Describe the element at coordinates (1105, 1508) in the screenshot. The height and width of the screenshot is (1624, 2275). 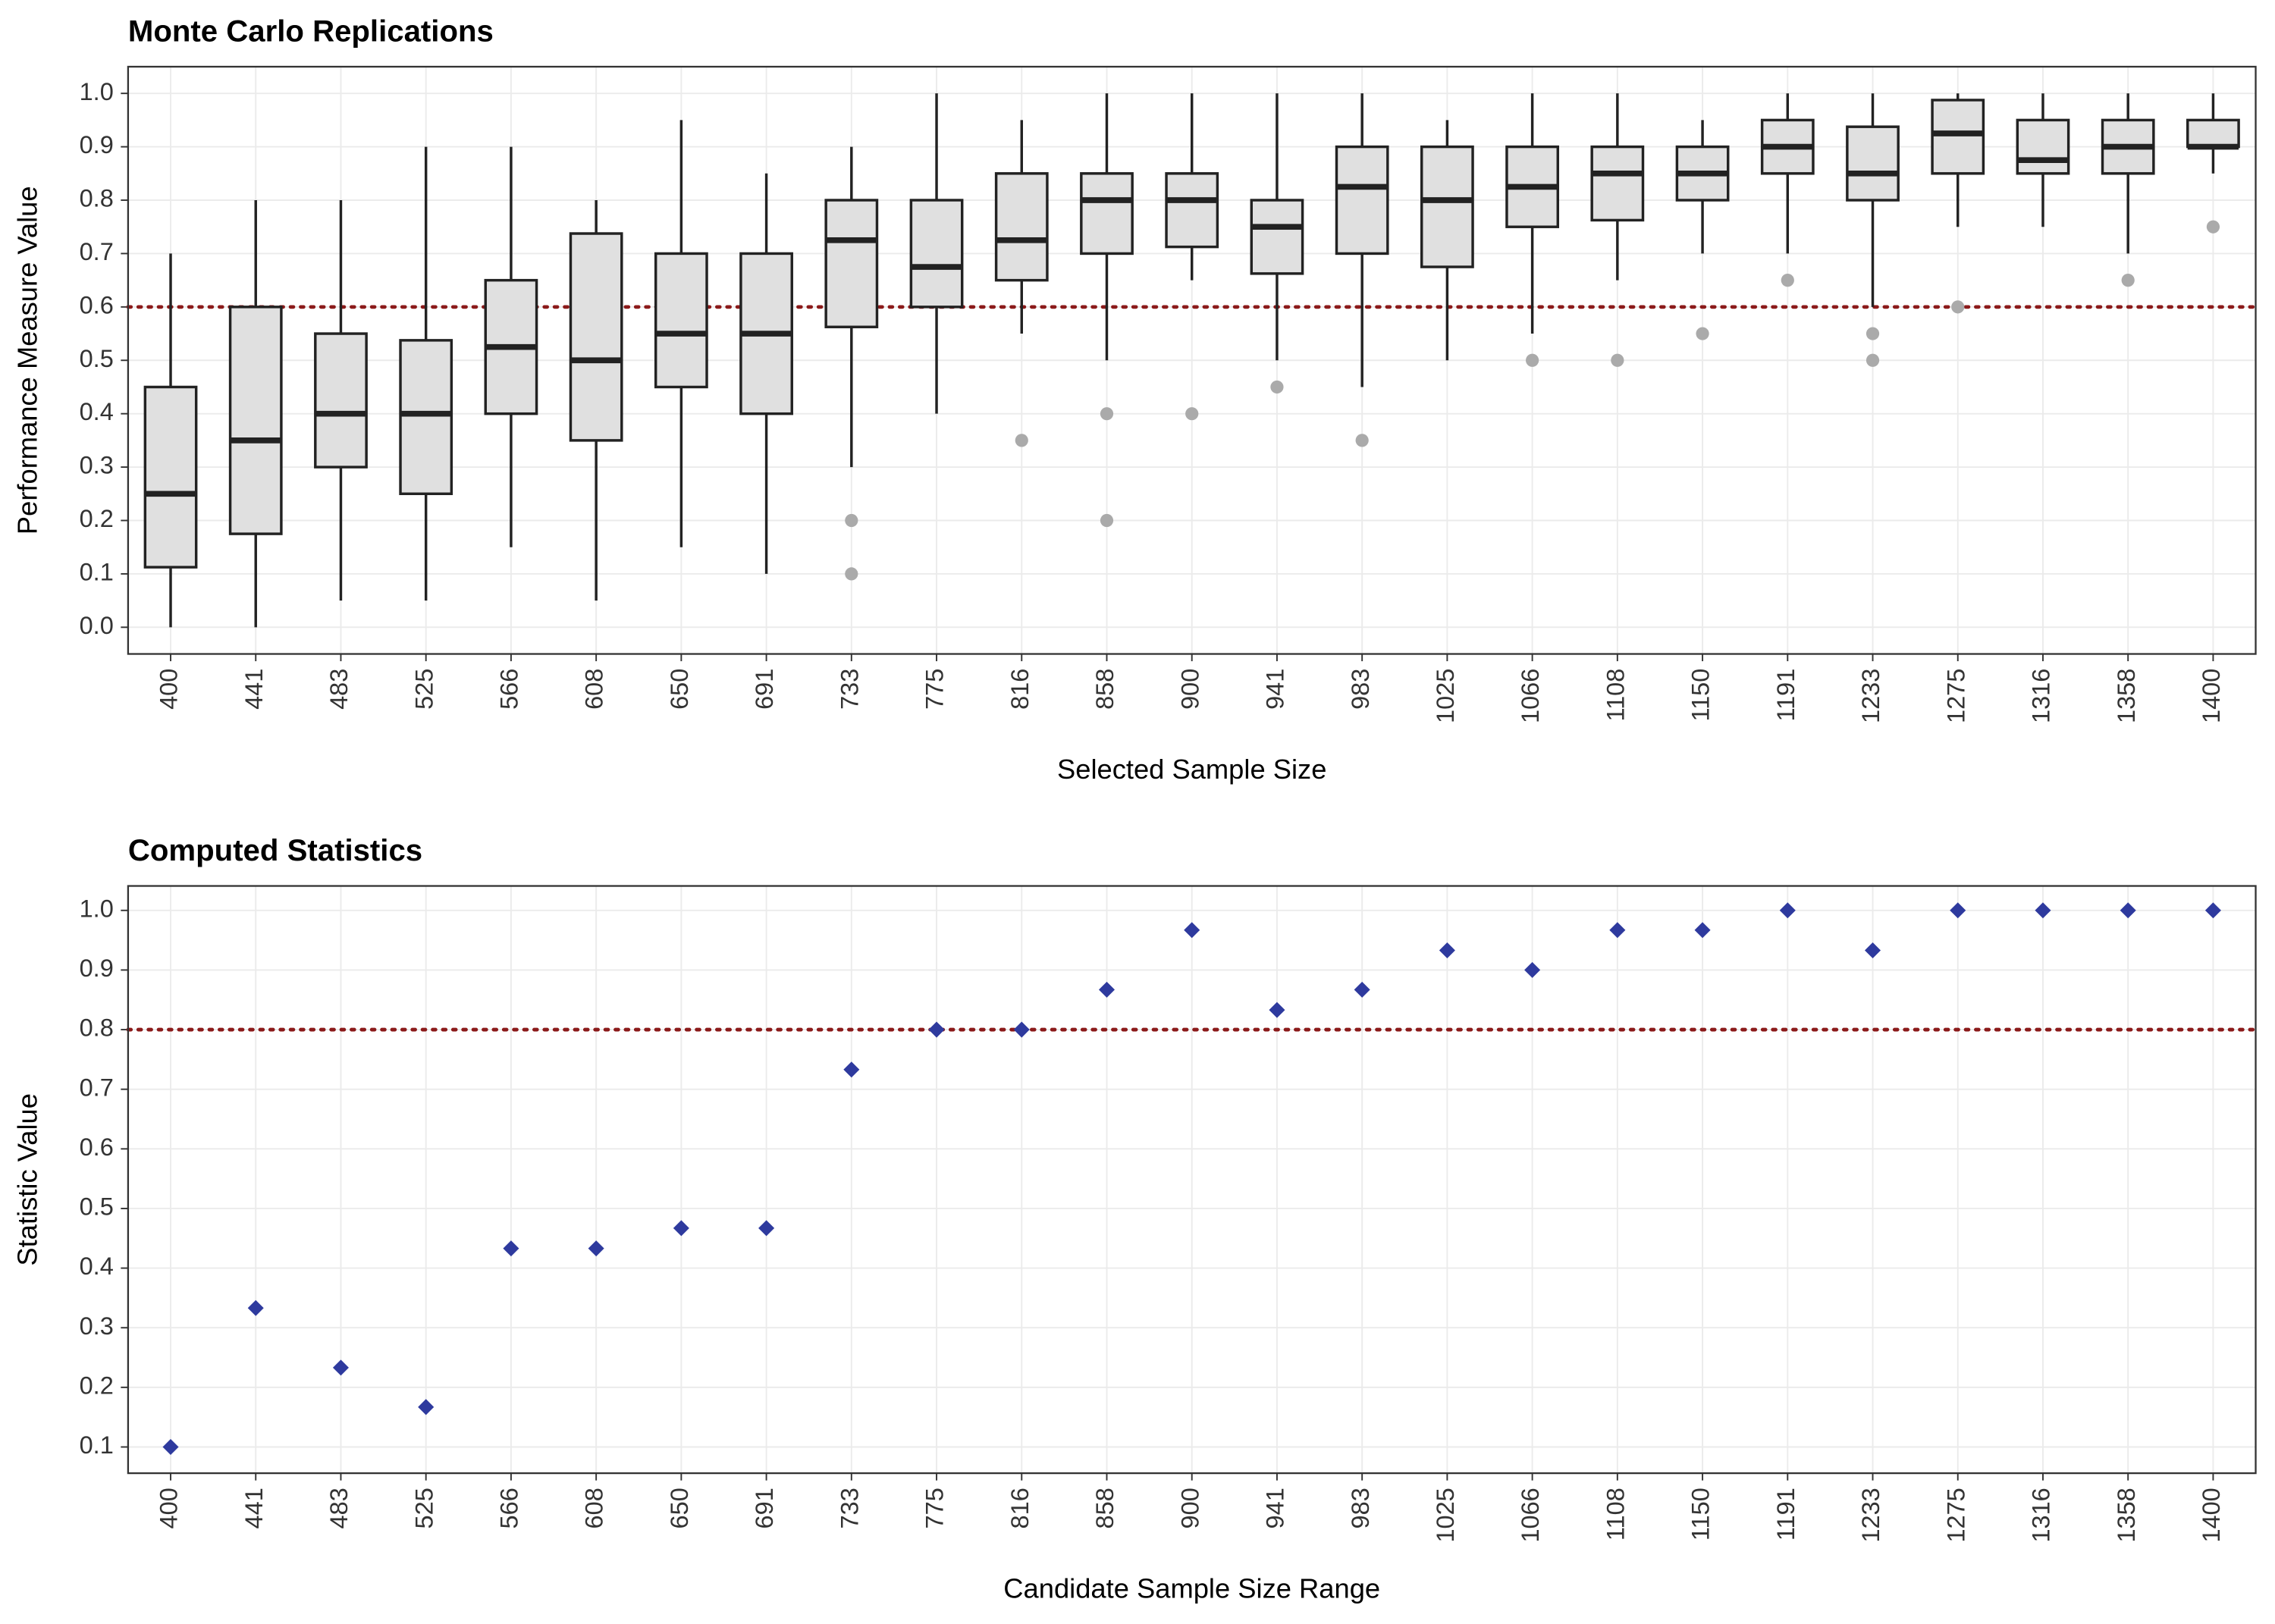
I see `x-tick-label: 858` at that location.